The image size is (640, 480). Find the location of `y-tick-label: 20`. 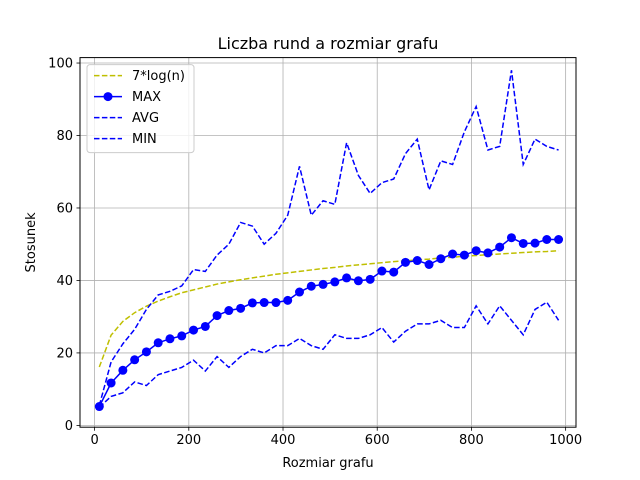

y-tick-label: 20 is located at coordinates (64, 353).